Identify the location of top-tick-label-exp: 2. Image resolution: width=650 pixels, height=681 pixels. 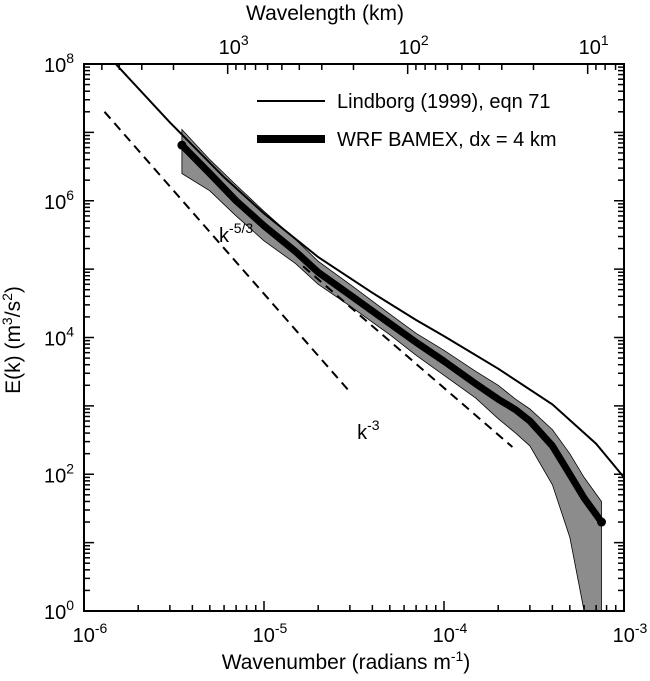
(425, 40).